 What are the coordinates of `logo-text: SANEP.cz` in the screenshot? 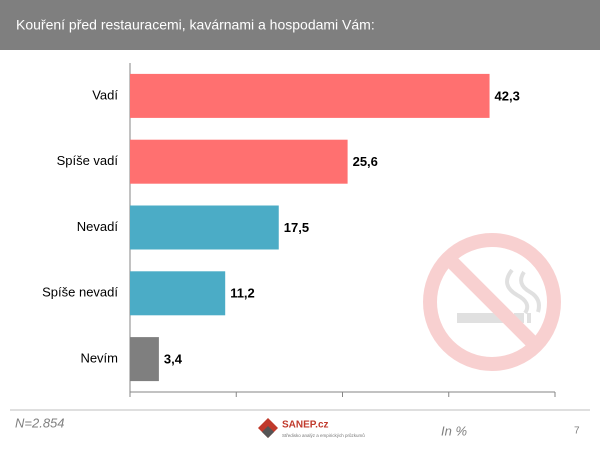 It's located at (305, 425).